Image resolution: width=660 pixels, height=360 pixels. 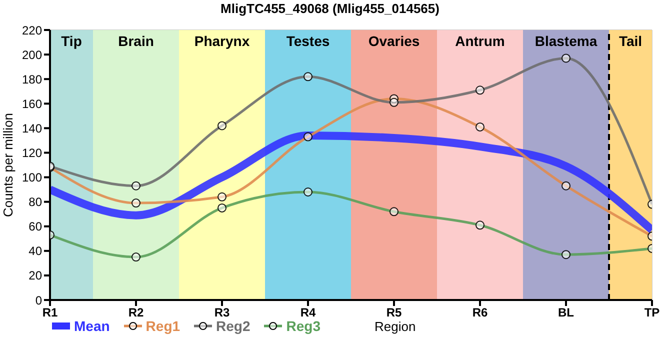 What do you see at coordinates (222, 313) in the screenshot?
I see `x-tick-label: R3` at bounding box center [222, 313].